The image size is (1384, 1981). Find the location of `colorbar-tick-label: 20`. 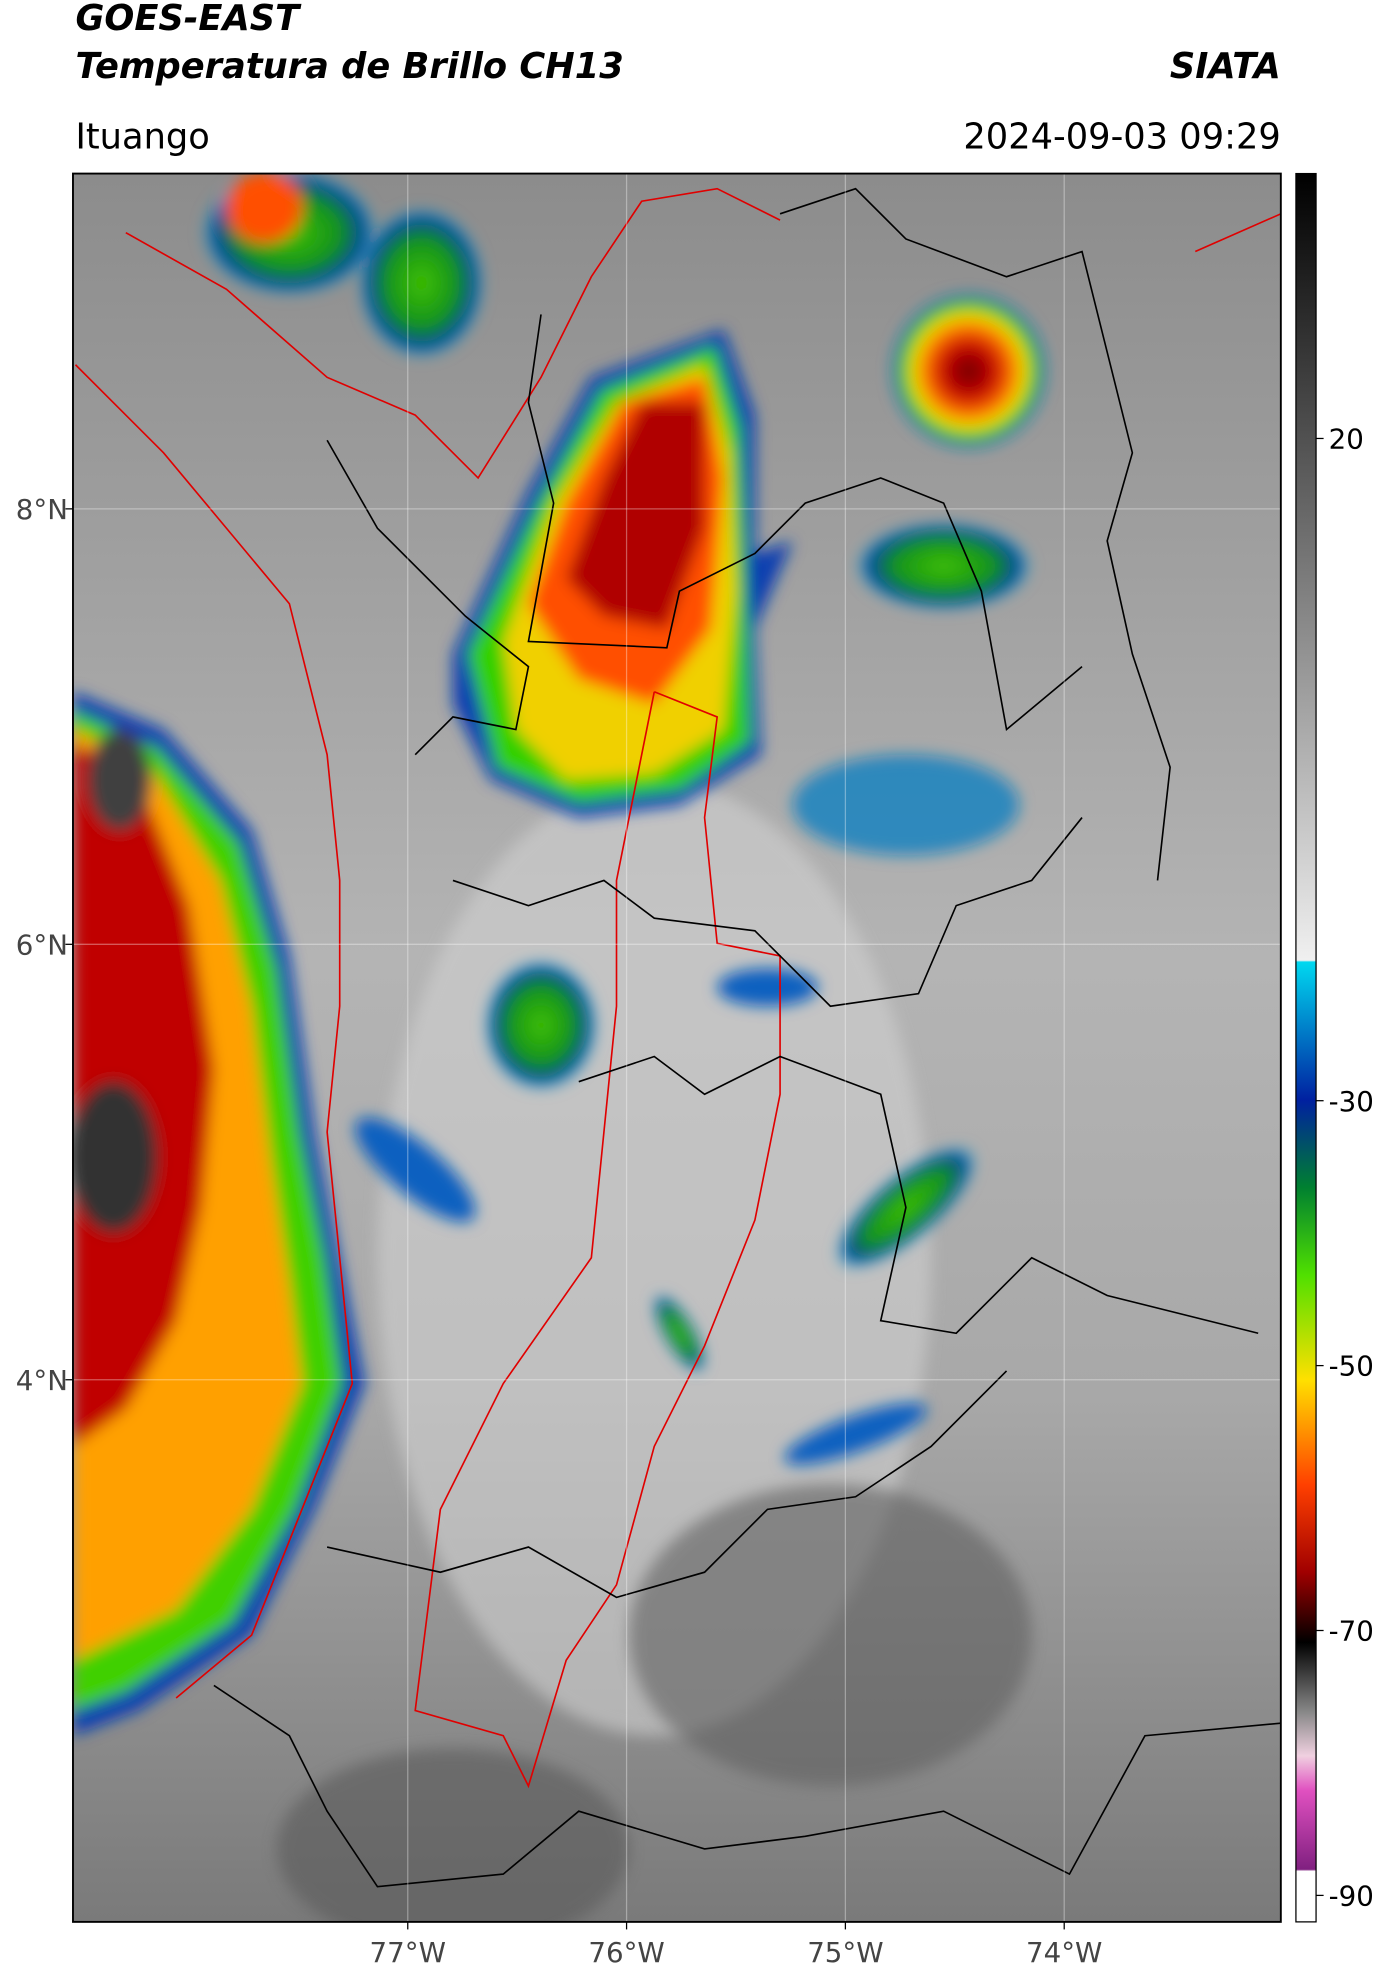

colorbar-tick-label: 20 is located at coordinates (1346, 439).